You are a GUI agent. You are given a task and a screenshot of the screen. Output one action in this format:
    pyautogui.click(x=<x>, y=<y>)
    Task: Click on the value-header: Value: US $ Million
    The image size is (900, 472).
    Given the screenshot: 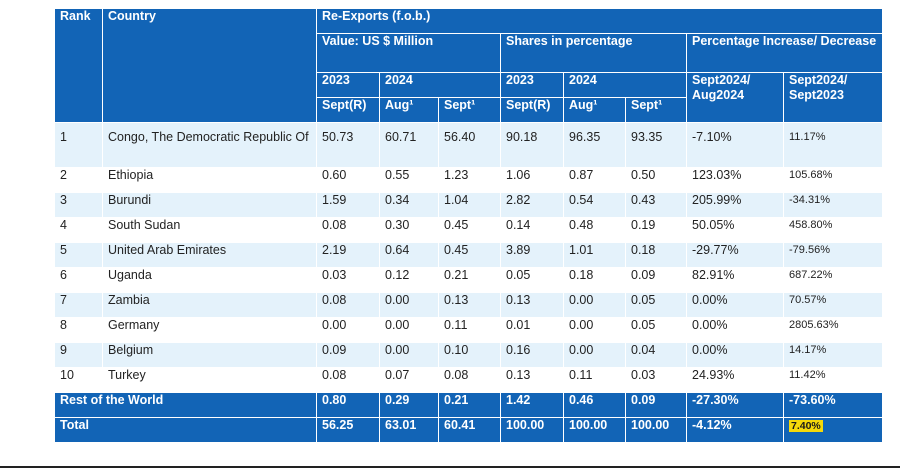 What is the action you would take?
    pyautogui.click(x=408, y=53)
    